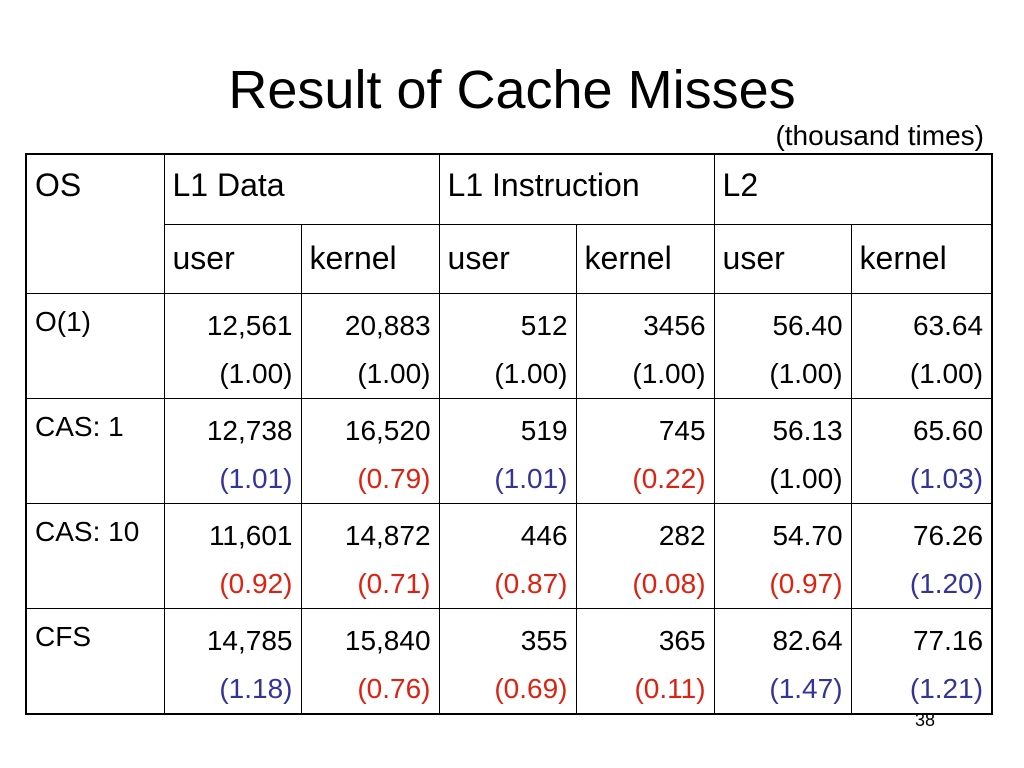 Image resolution: width=1024 pixels, height=768 pixels. What do you see at coordinates (95, 450) in the screenshot?
I see `os-name-cell: CAS: 1` at bounding box center [95, 450].